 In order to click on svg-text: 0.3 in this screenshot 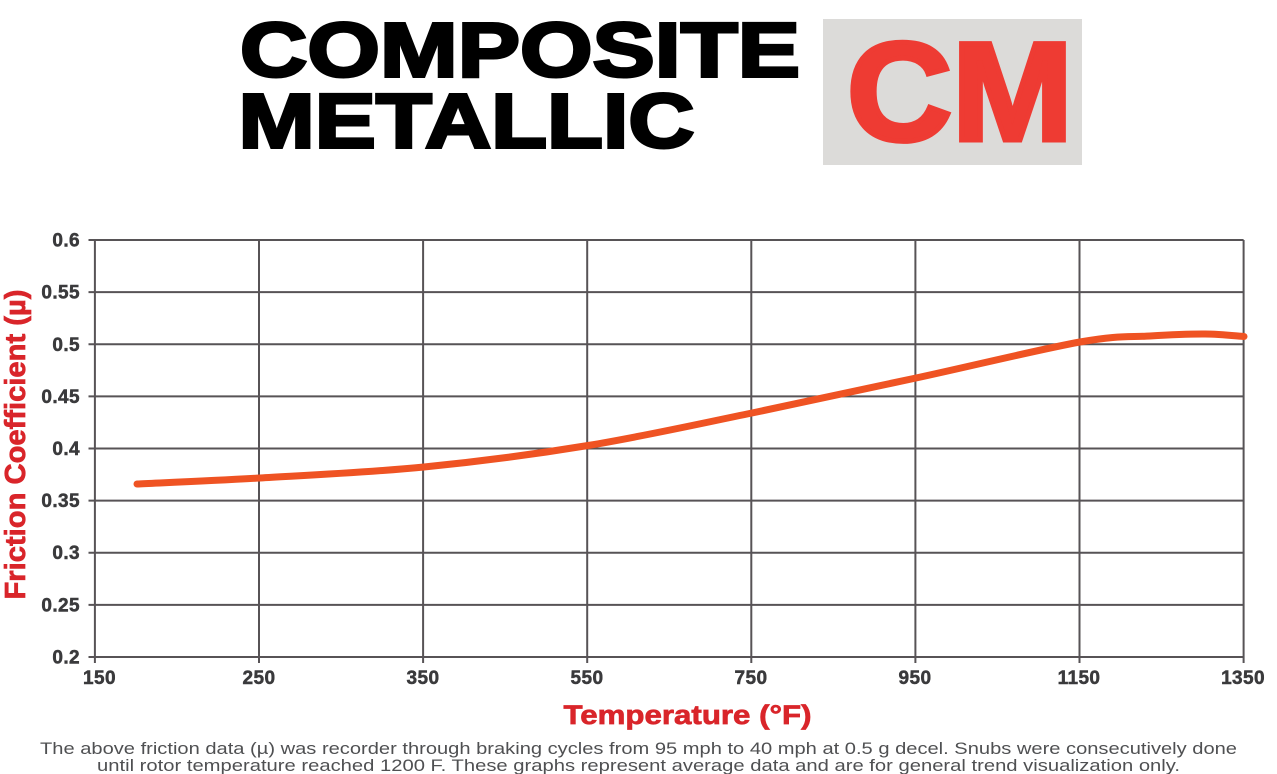, I will do `click(66, 553)`.